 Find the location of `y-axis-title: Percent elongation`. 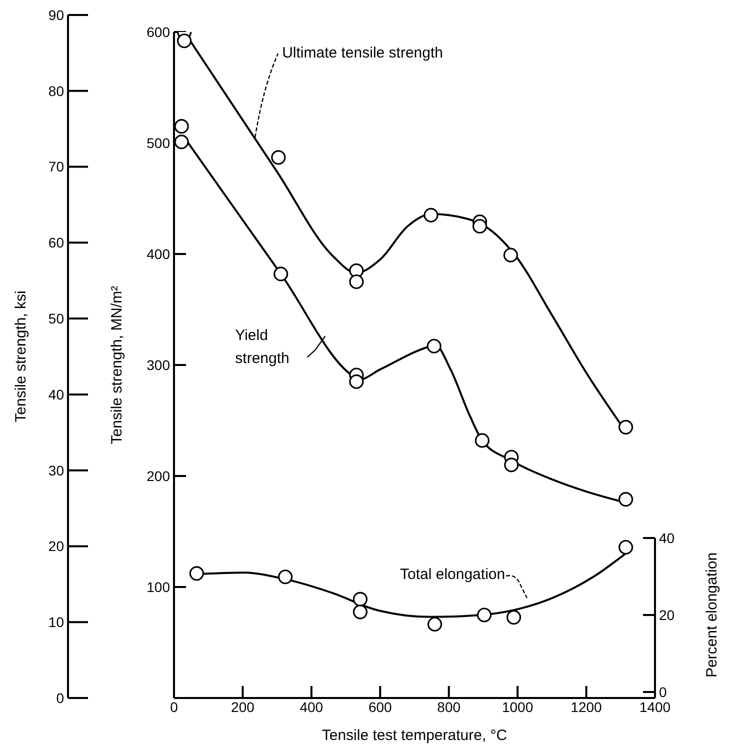

y-axis-title: Percent elongation is located at coordinates (711, 615).